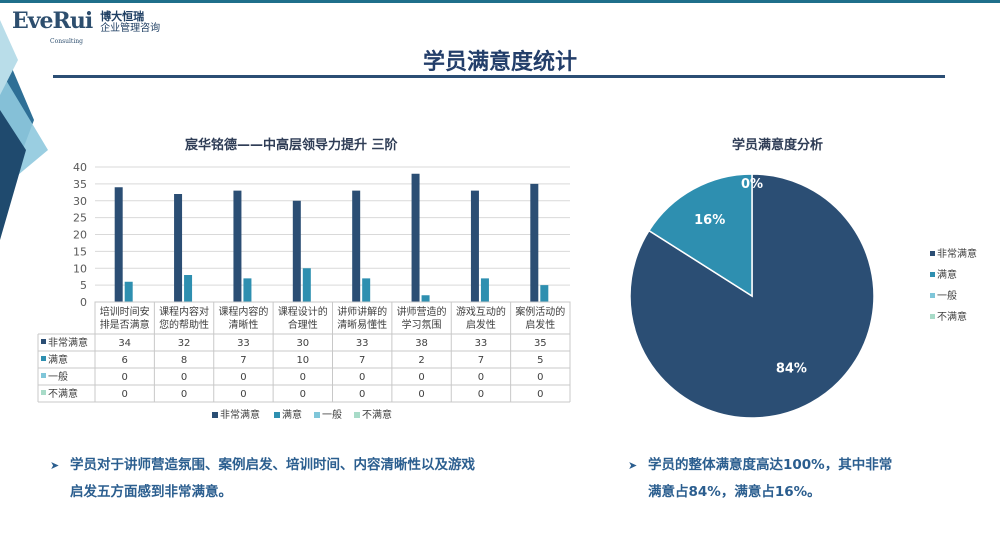 The width and height of the screenshot is (1000, 537). What do you see at coordinates (303, 311) in the screenshot?
I see `category-label: 课程设计的` at bounding box center [303, 311].